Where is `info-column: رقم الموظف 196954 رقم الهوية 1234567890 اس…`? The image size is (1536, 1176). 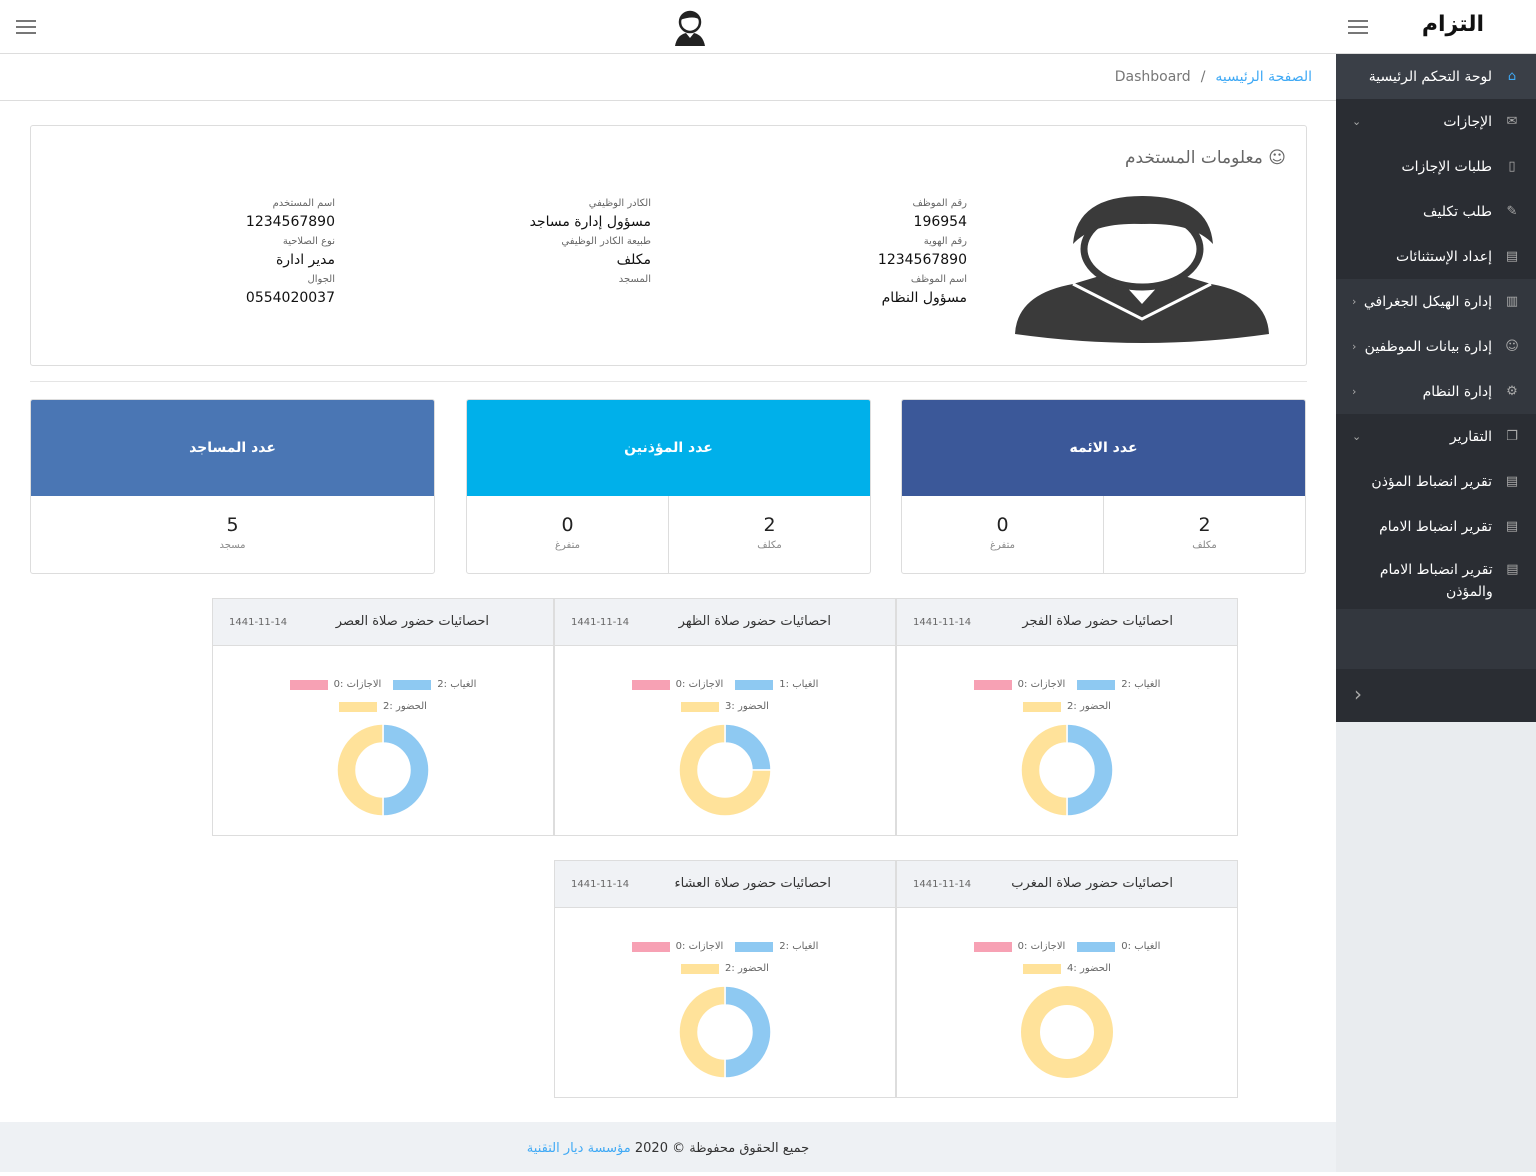
info-column: رقم الموظف 196954 رقم الهوية 1234567890 اس… is located at coordinates (922, 255).